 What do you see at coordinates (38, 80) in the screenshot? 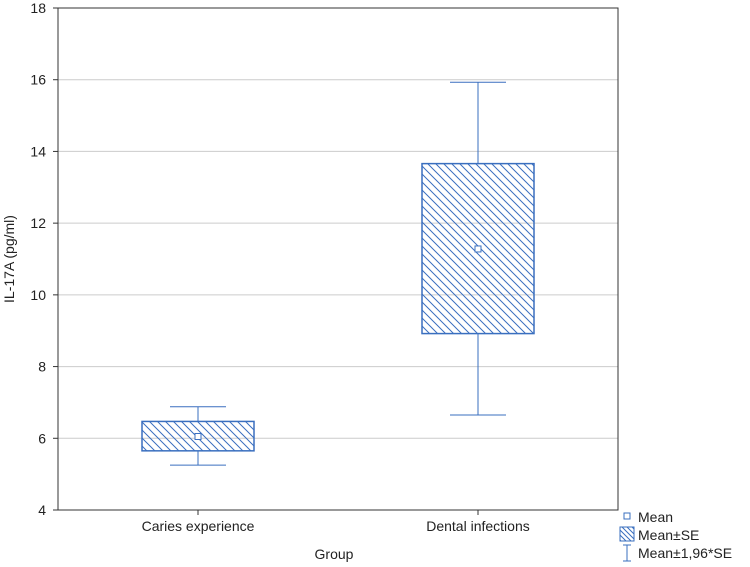
I see `y-tick-label-16: 16` at bounding box center [38, 80].